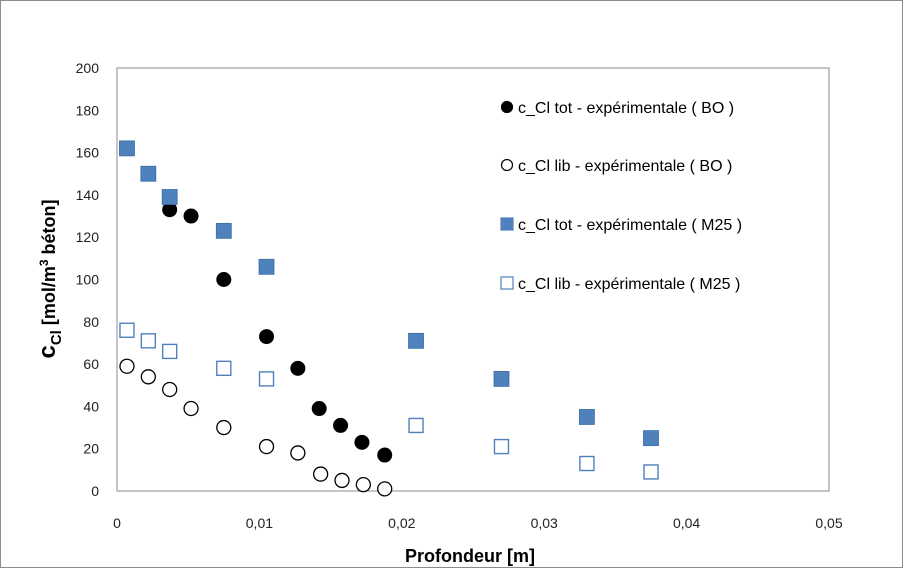 The width and height of the screenshot is (903, 573). Describe the element at coordinates (259, 523) in the screenshot. I see `x-tick-label: 0,01` at that location.